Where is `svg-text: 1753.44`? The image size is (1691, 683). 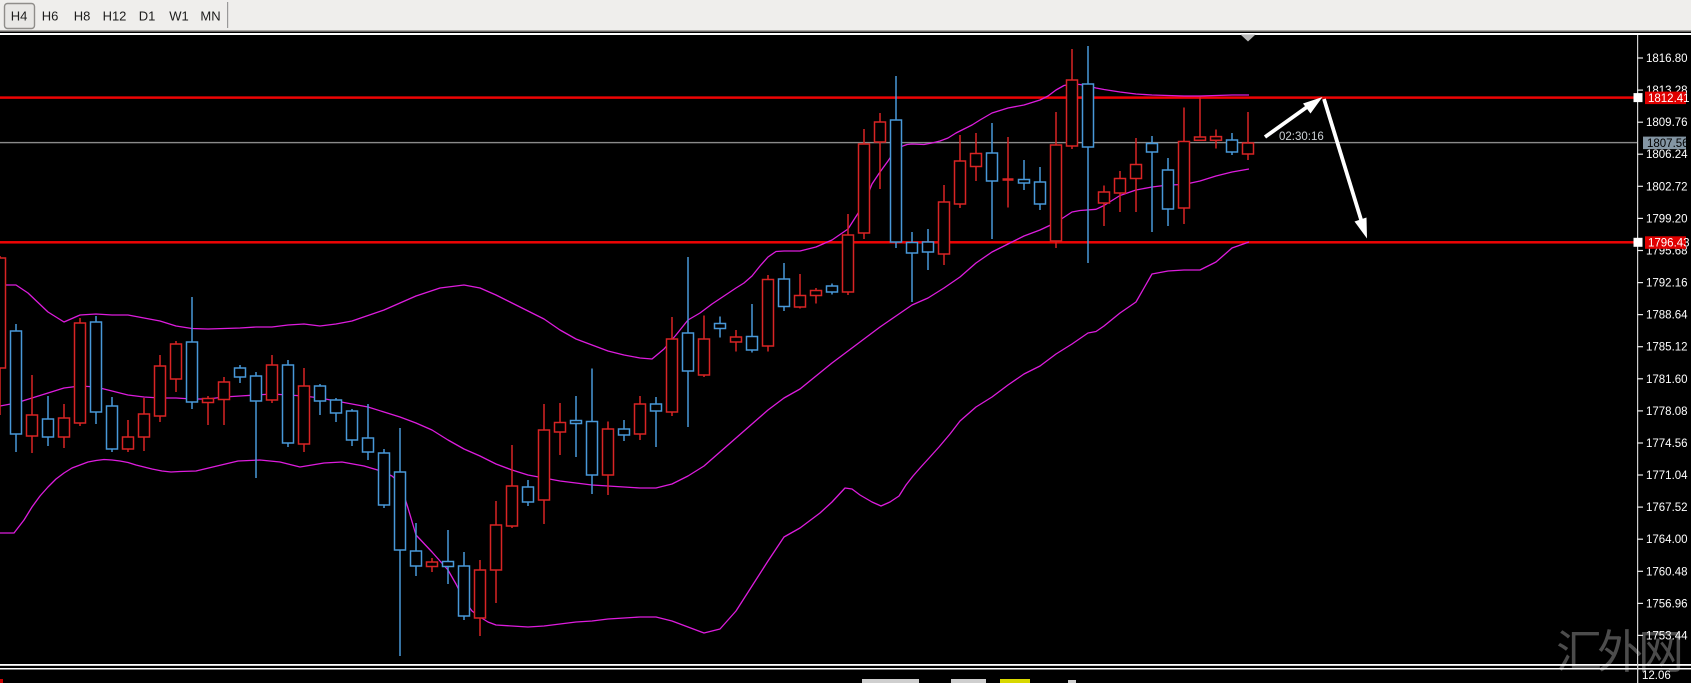
svg-text: 1753.44 is located at coordinates (1667, 636).